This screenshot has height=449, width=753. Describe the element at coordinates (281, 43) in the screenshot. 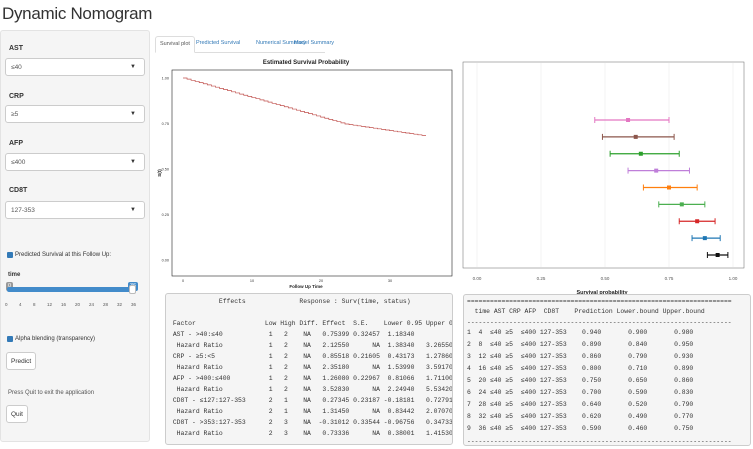

I see `tab-numerical-summary: Numerical Summary` at that location.